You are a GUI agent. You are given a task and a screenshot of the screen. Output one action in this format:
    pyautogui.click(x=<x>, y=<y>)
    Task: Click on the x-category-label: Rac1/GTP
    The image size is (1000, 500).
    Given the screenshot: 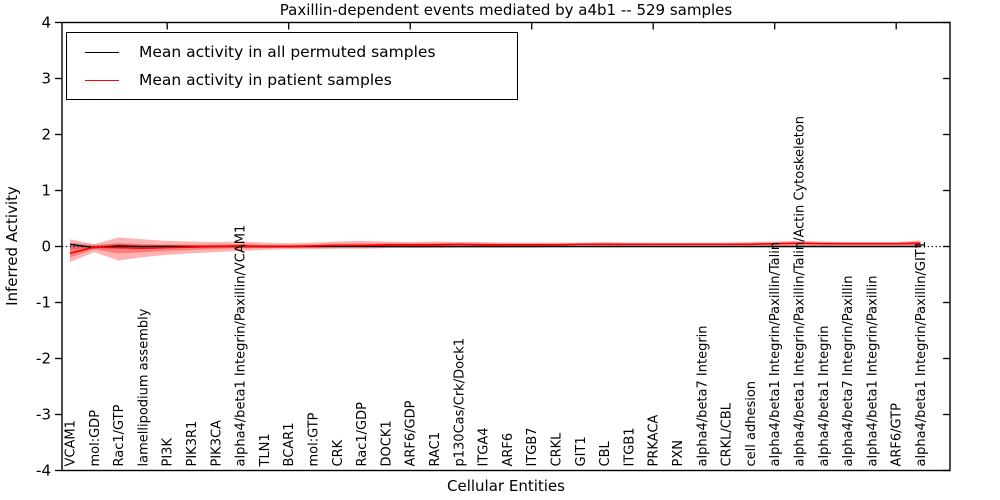 What is the action you would take?
    pyautogui.click(x=119, y=435)
    